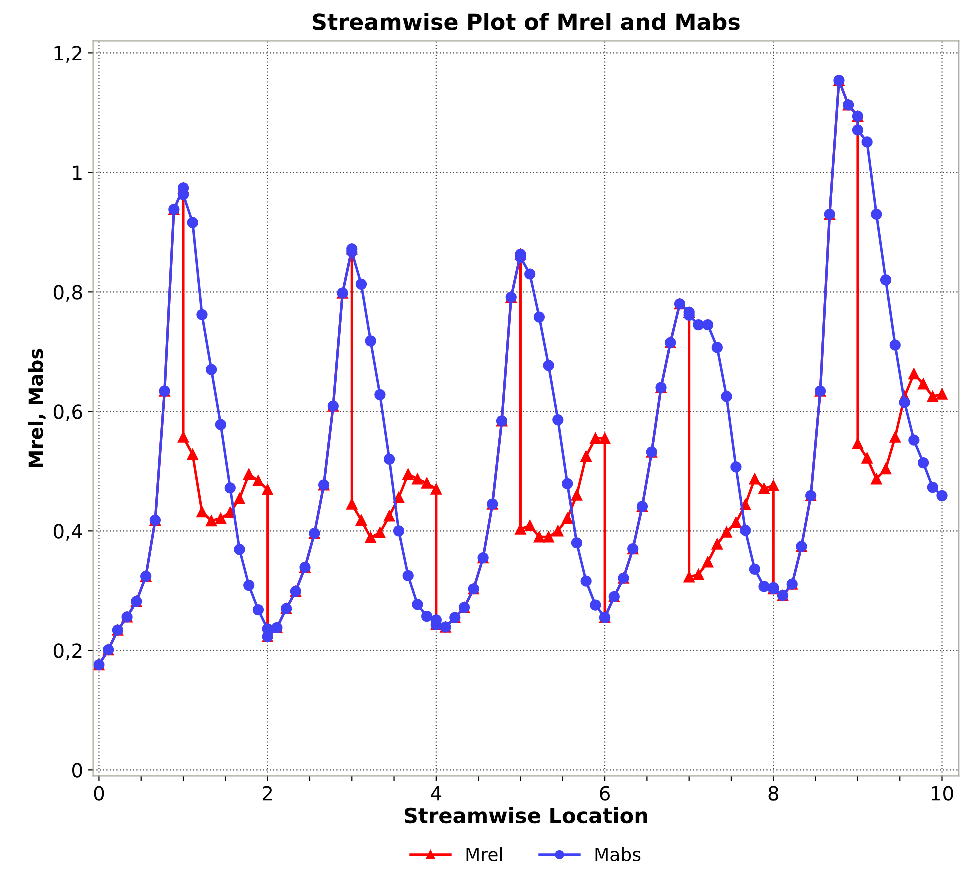  What do you see at coordinates (37, 408) in the screenshot?
I see `y-axis-title: Mrel, Mabs` at bounding box center [37, 408].